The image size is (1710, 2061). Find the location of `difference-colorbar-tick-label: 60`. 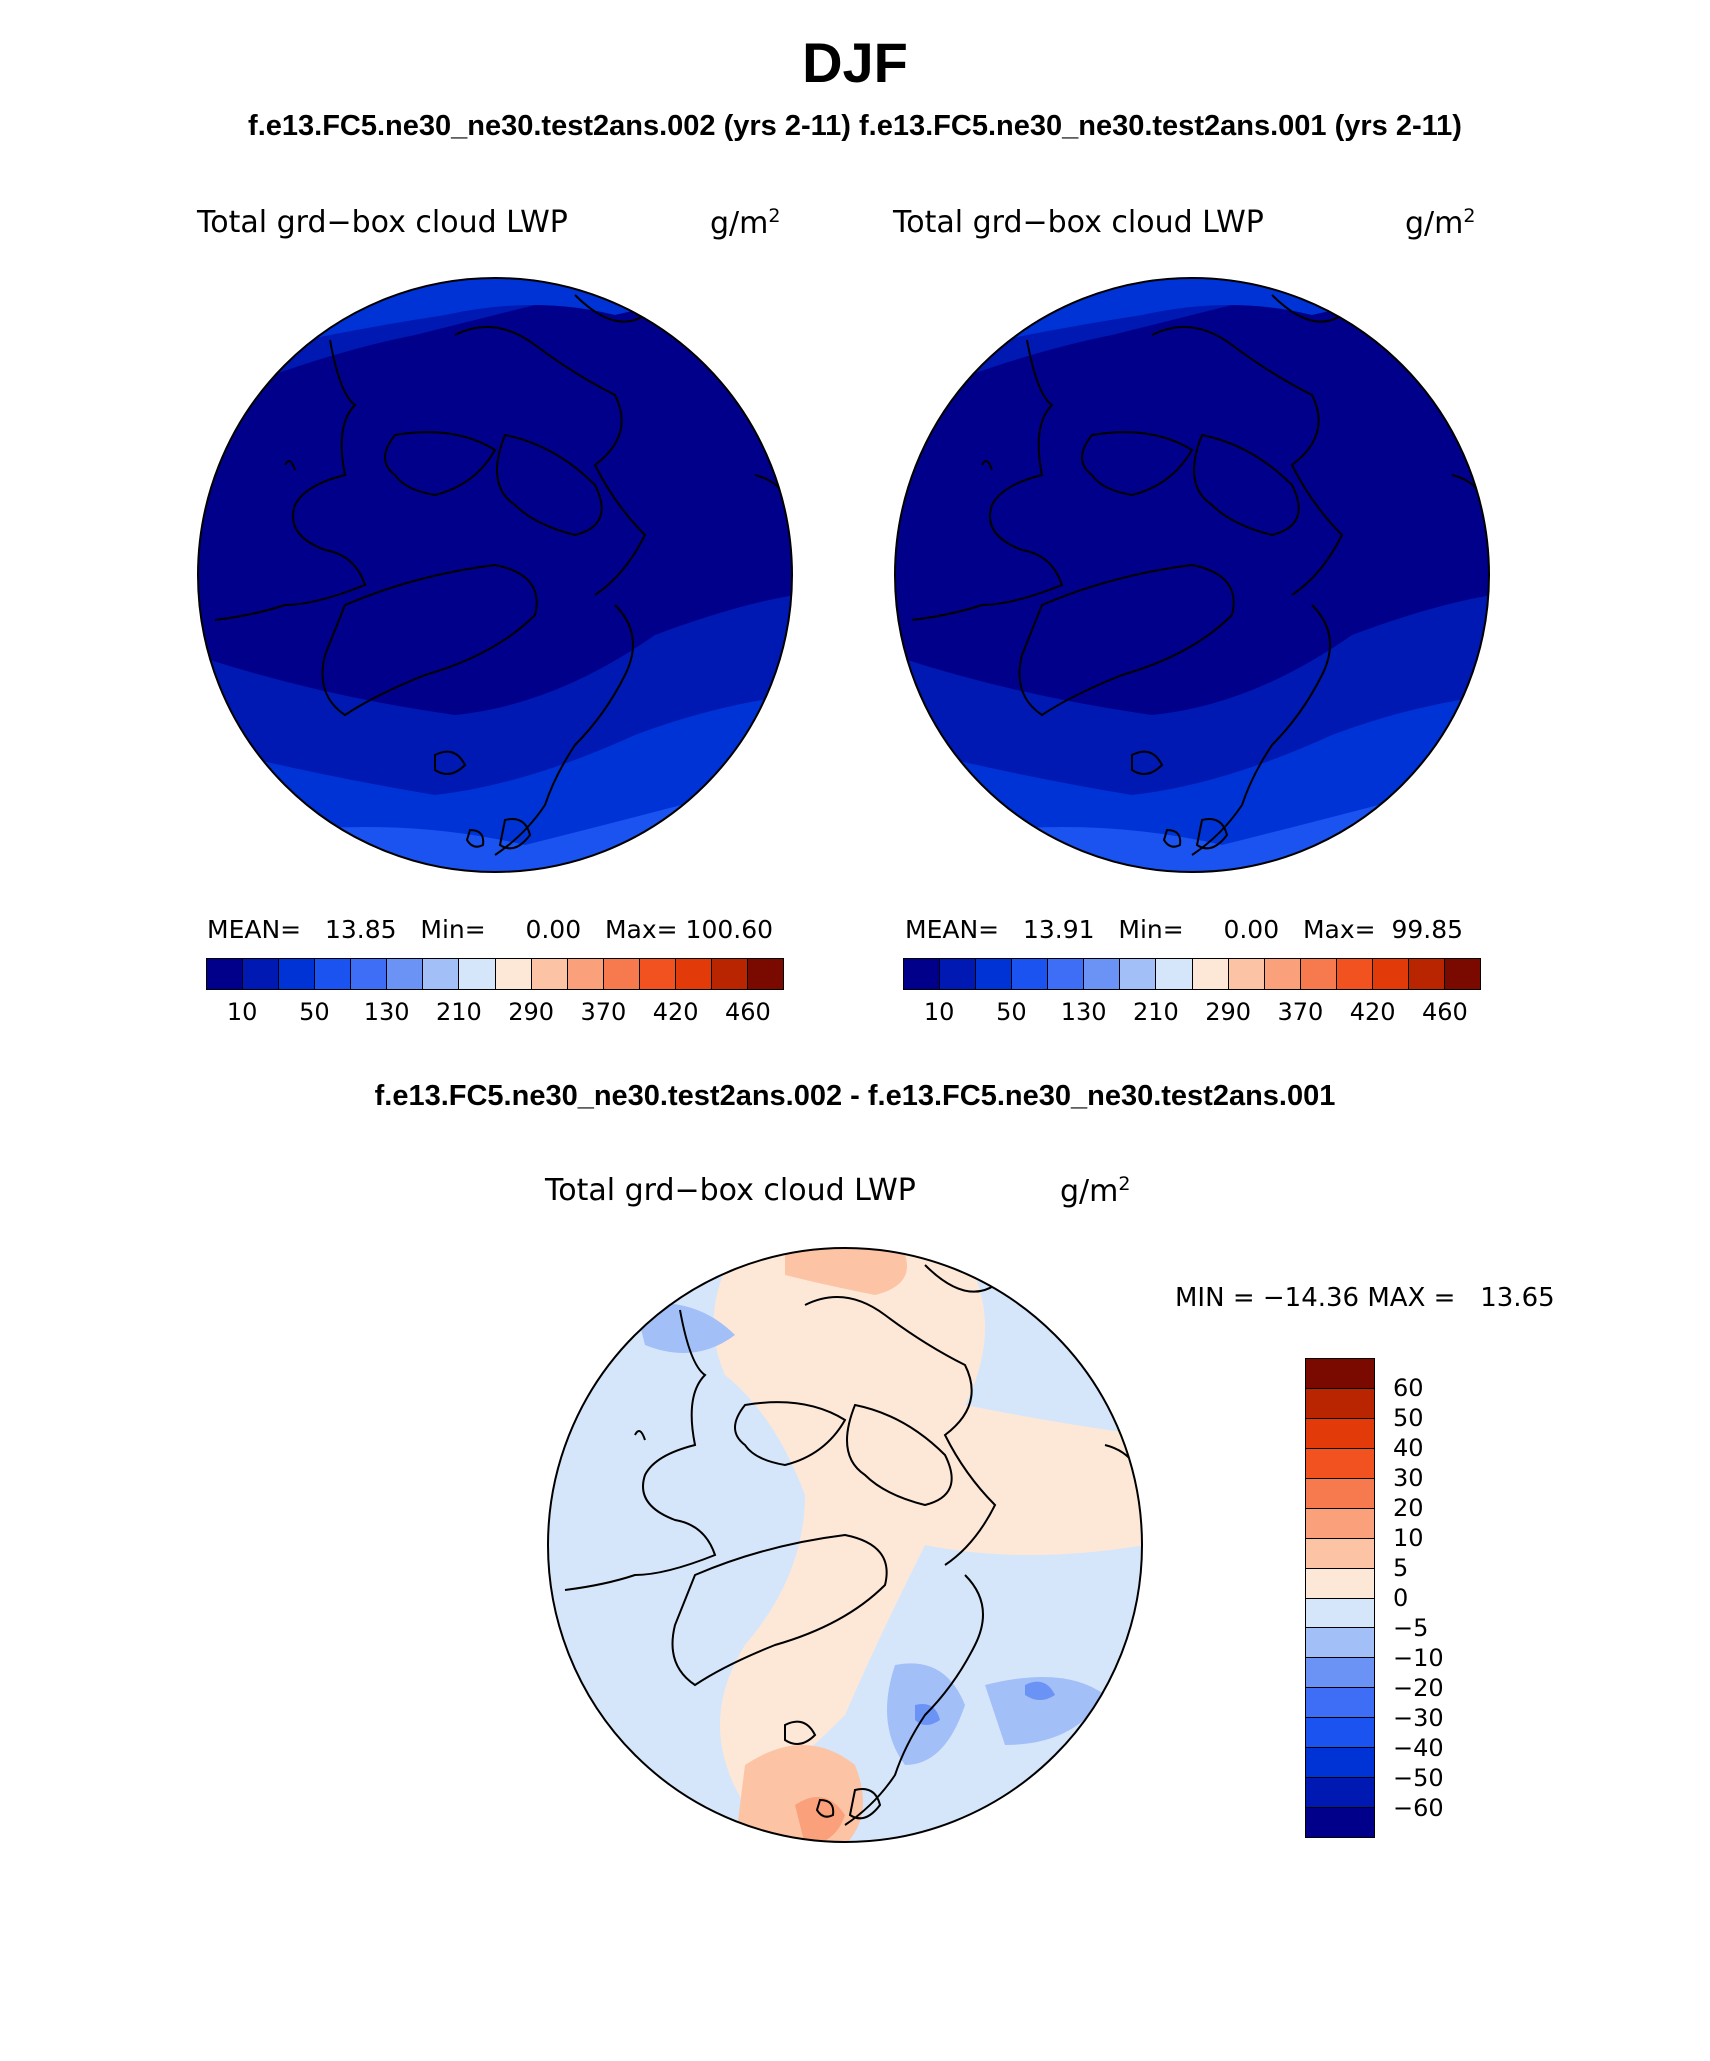

difference-colorbar-tick-label: 60 is located at coordinates (1408, 1388).